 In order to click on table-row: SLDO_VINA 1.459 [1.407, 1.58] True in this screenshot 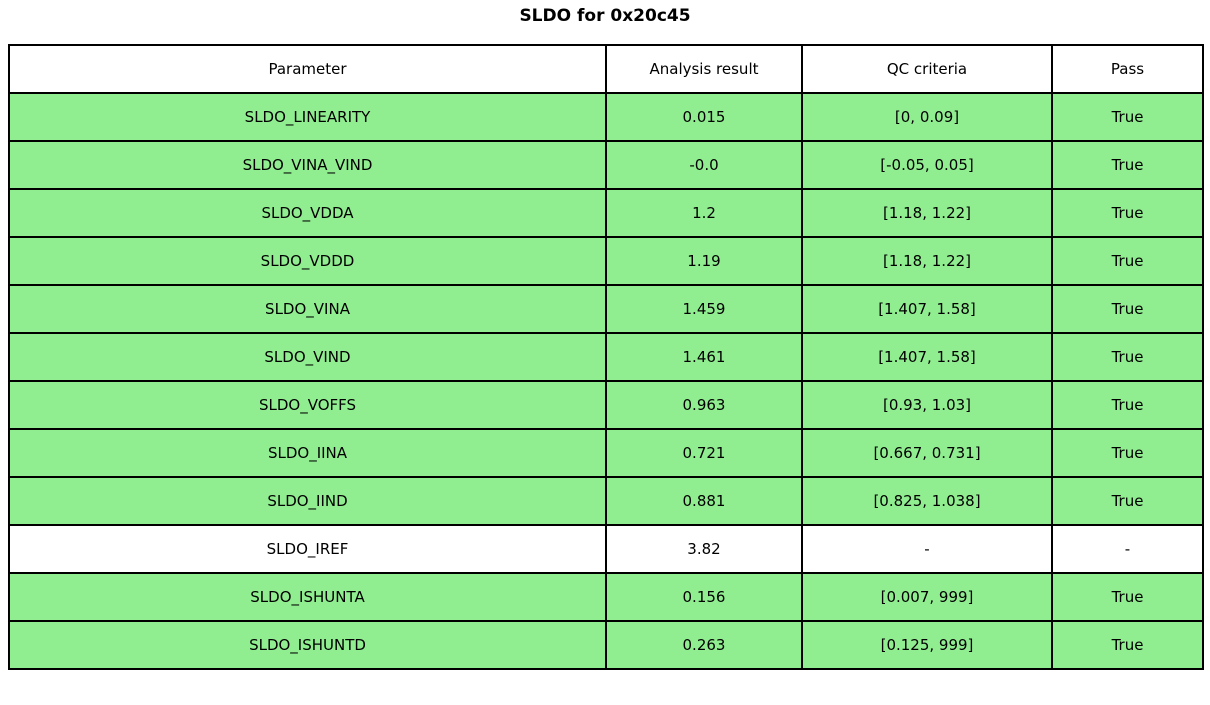, I will do `click(606, 309)`.